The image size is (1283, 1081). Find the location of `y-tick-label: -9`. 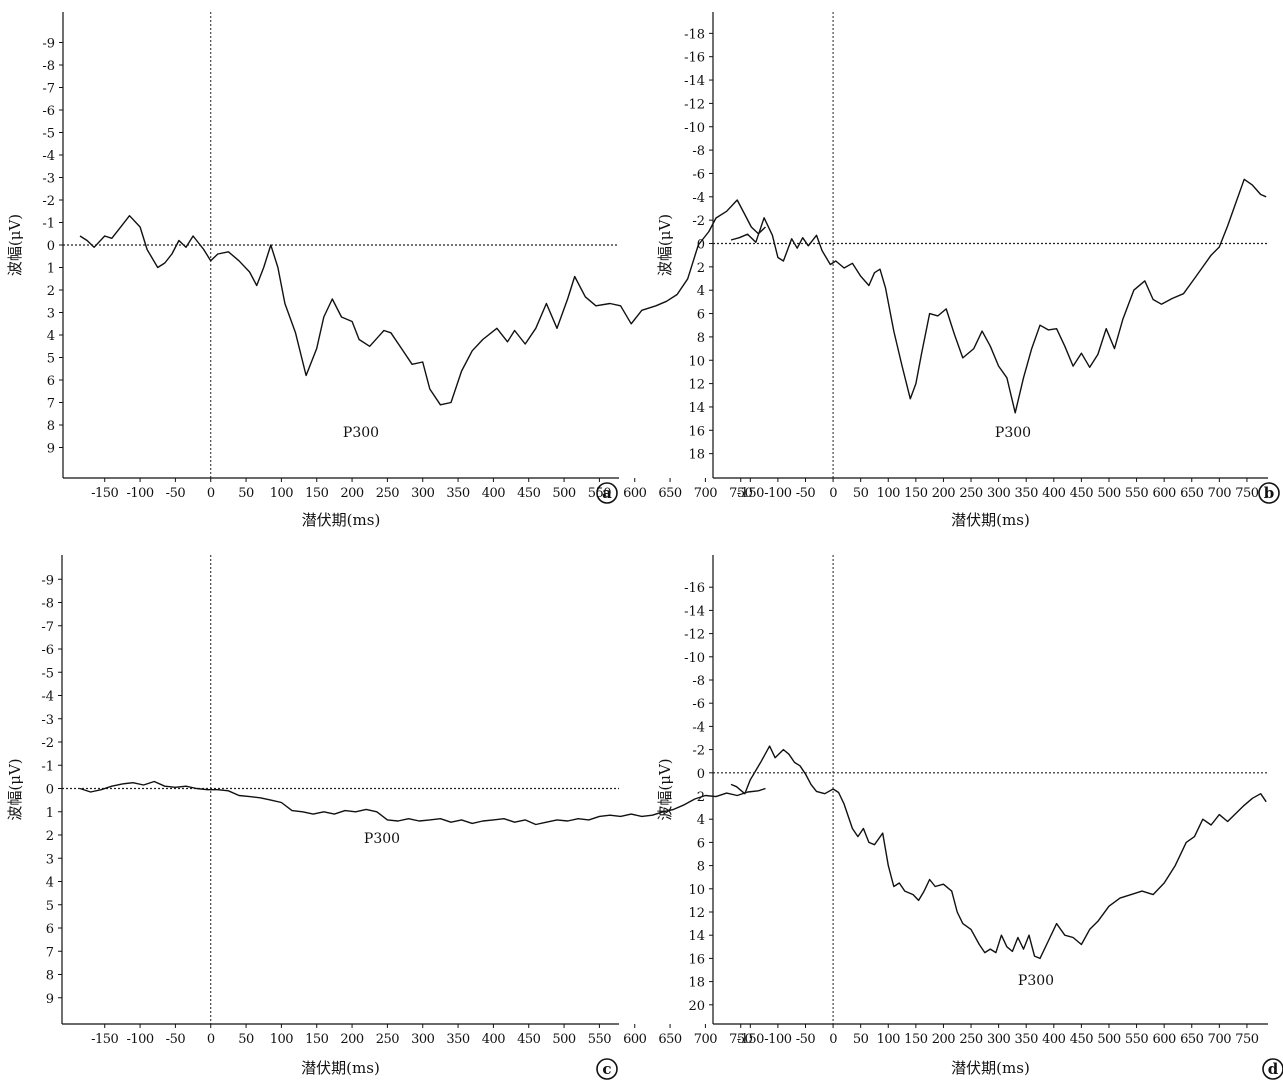

y-tick-label: -9 is located at coordinates (47, 580).